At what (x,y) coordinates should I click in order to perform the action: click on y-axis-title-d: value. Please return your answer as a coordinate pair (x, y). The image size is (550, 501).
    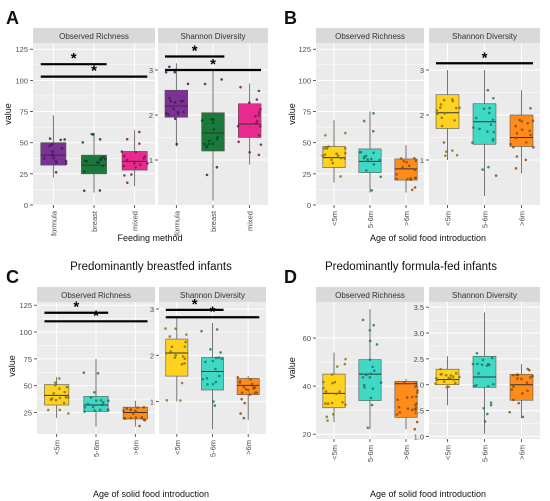
    Looking at the image, I should click on (292, 368).